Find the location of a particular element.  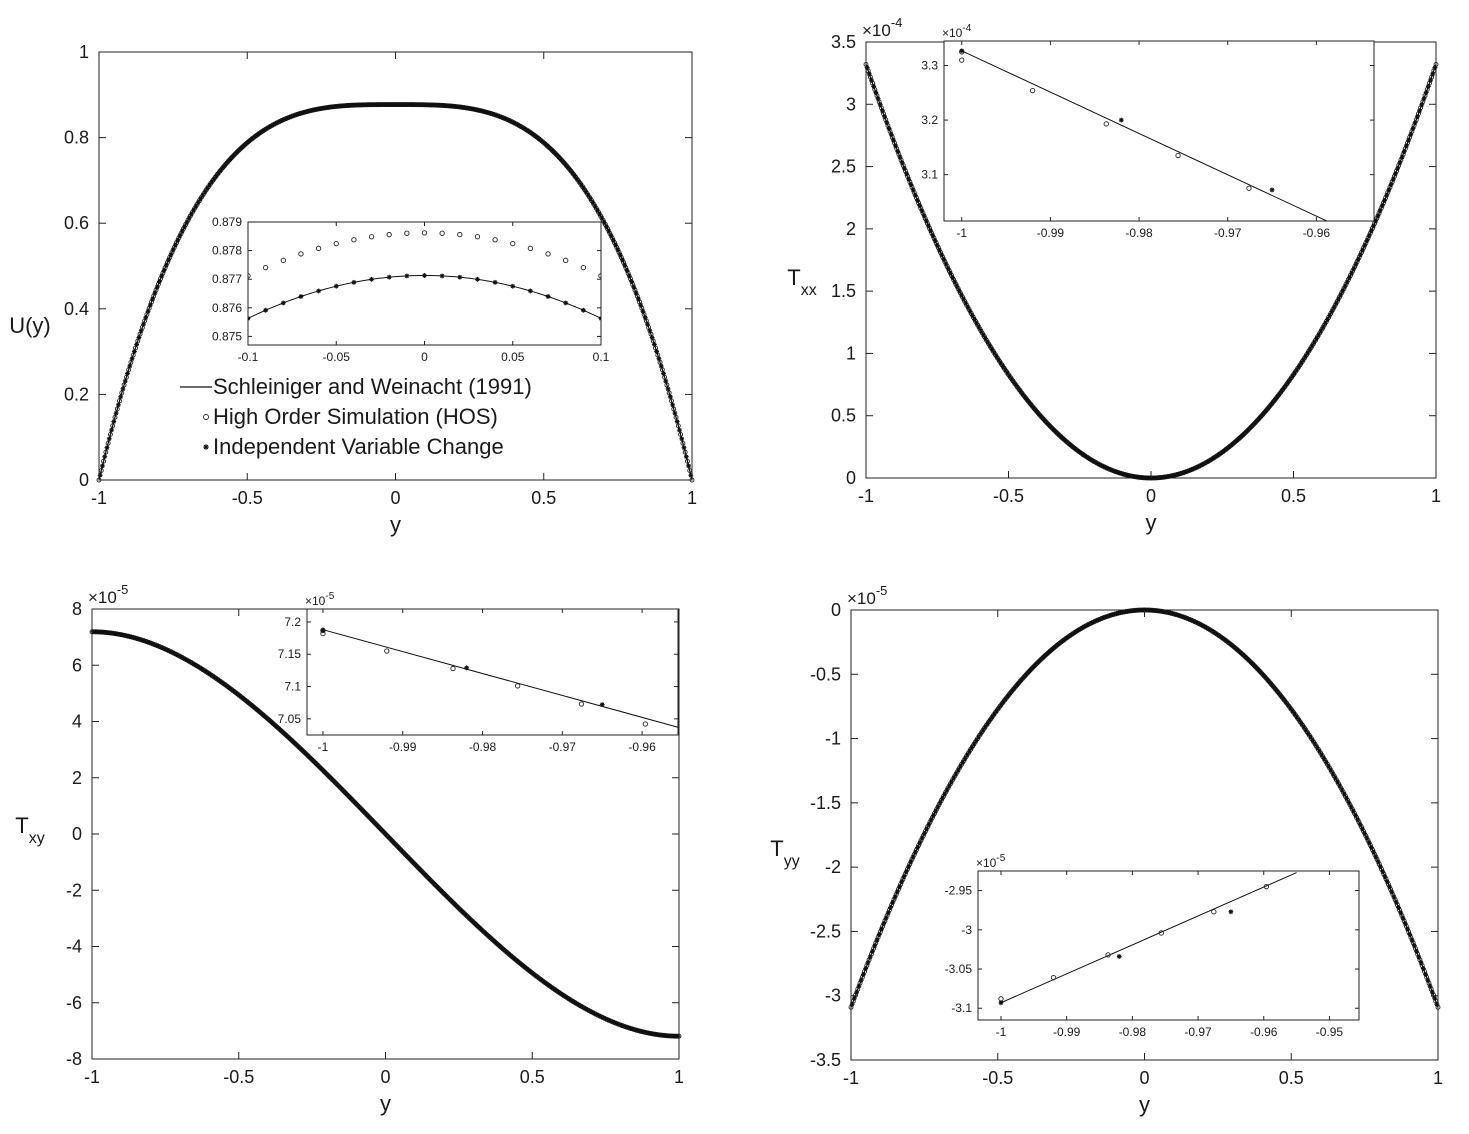

x-tick-label: -0.99 is located at coordinates (1051, 233).